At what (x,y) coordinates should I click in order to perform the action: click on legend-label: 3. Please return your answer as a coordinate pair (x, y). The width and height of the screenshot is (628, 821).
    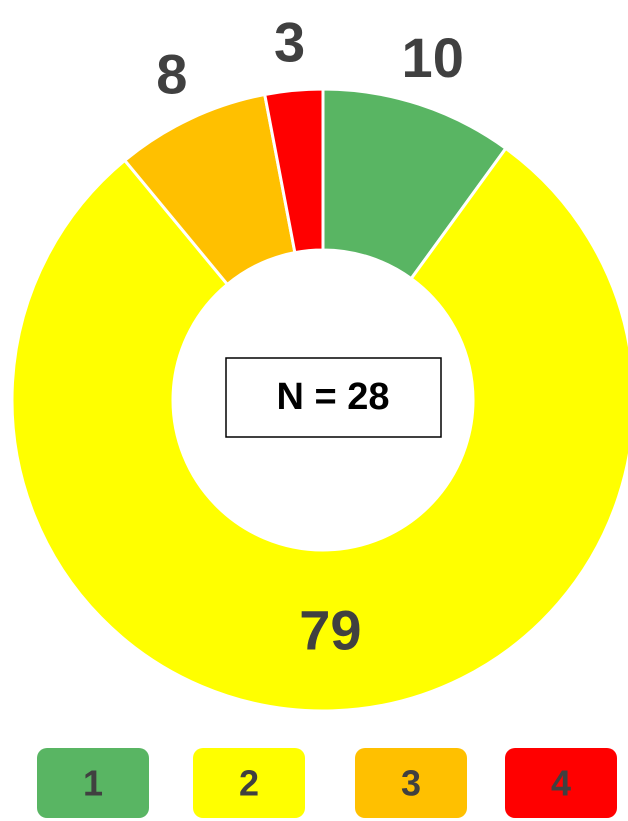
    Looking at the image, I should click on (411, 783).